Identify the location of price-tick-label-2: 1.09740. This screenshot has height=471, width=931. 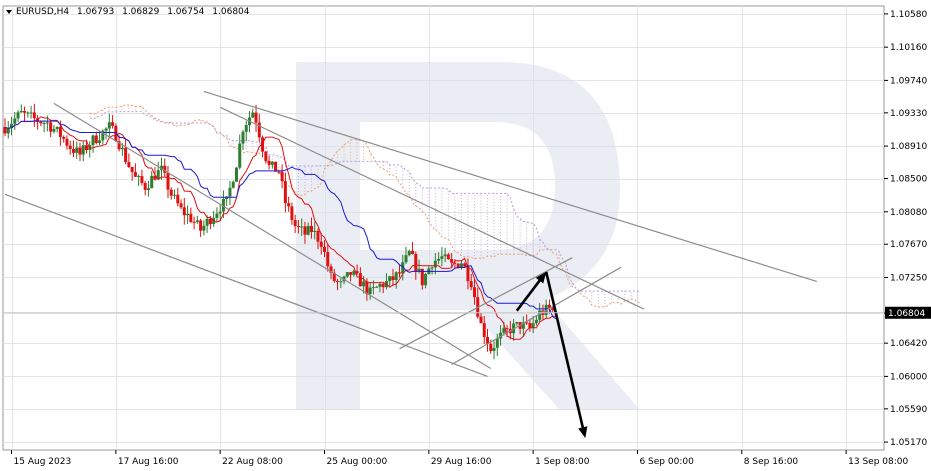
(908, 81).